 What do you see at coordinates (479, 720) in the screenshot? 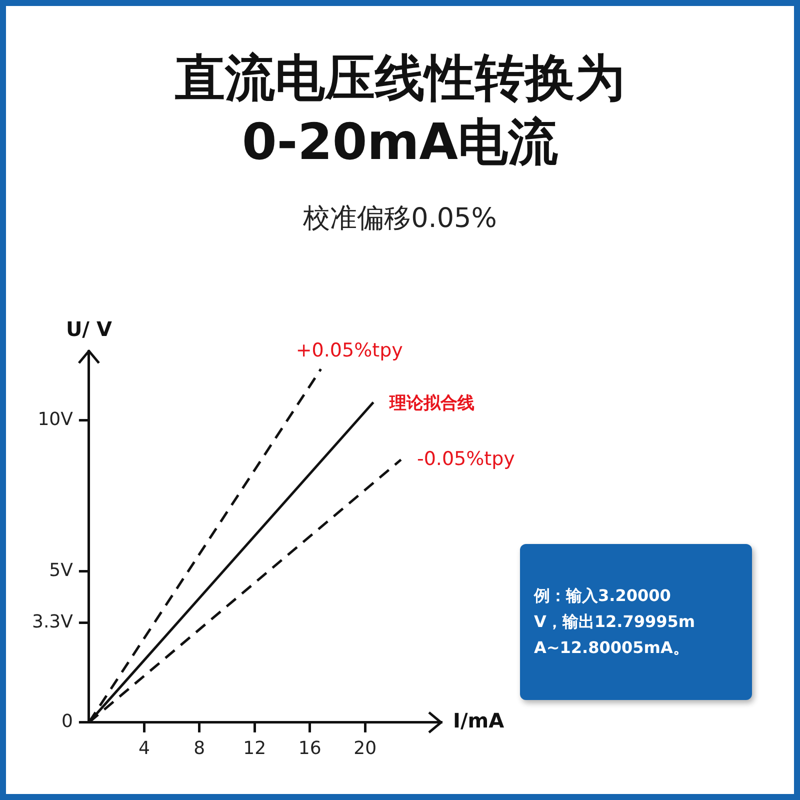
I see `x-axis-title: I/mA` at bounding box center [479, 720].